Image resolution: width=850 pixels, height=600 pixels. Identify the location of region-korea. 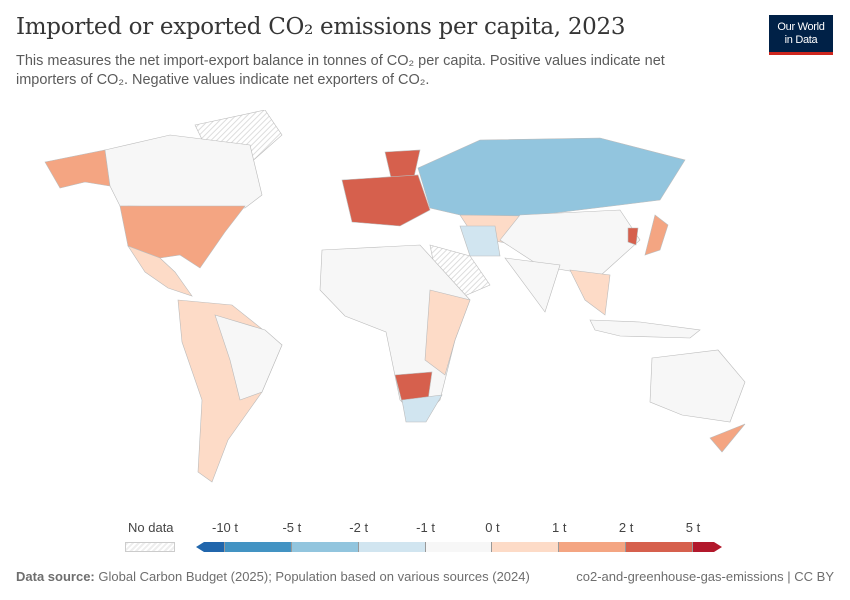
(633, 236).